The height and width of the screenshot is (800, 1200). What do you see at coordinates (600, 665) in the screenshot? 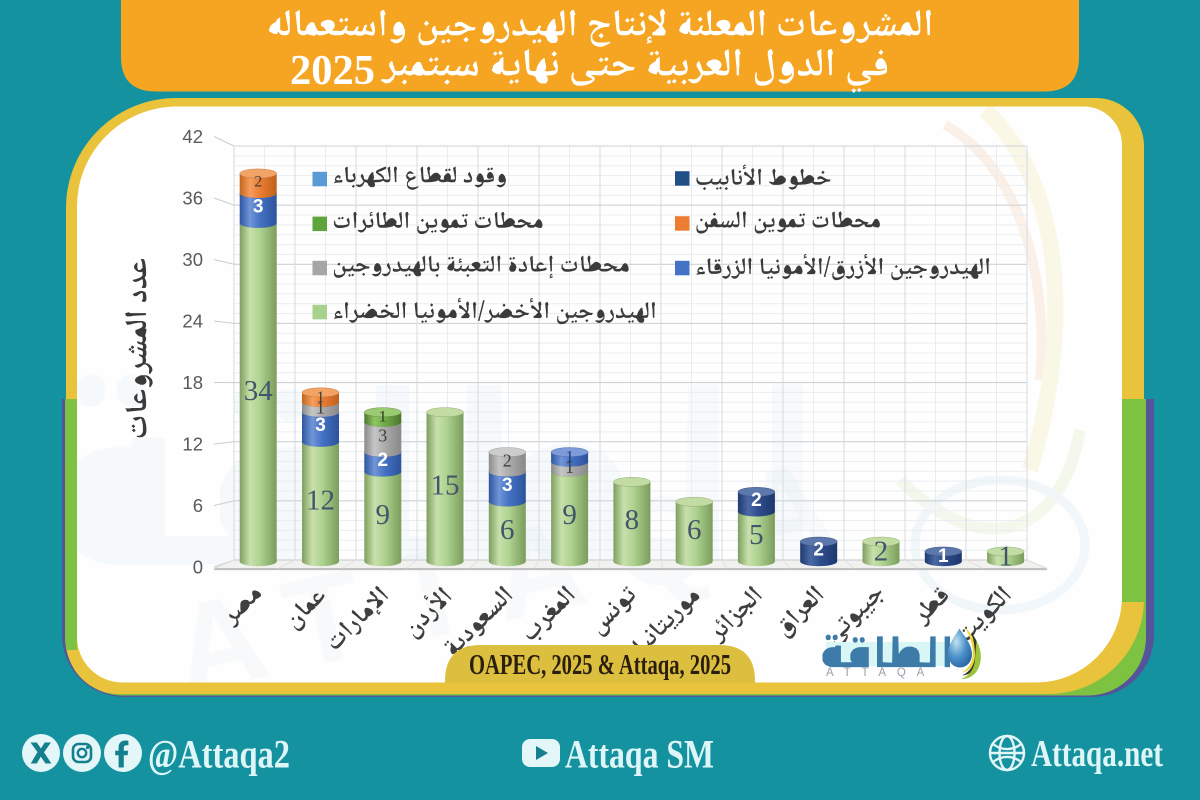
I see `svg-text: OAPEC, 2025 & Attaqa, 2025` at bounding box center [600, 665].